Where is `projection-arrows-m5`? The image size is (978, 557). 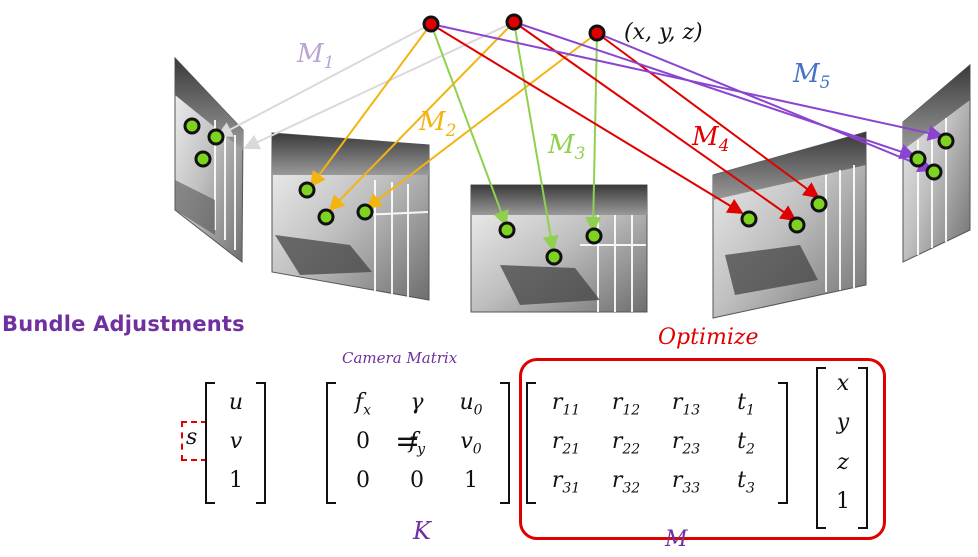 projection-arrows-m5 is located at coordinates (687, 97).